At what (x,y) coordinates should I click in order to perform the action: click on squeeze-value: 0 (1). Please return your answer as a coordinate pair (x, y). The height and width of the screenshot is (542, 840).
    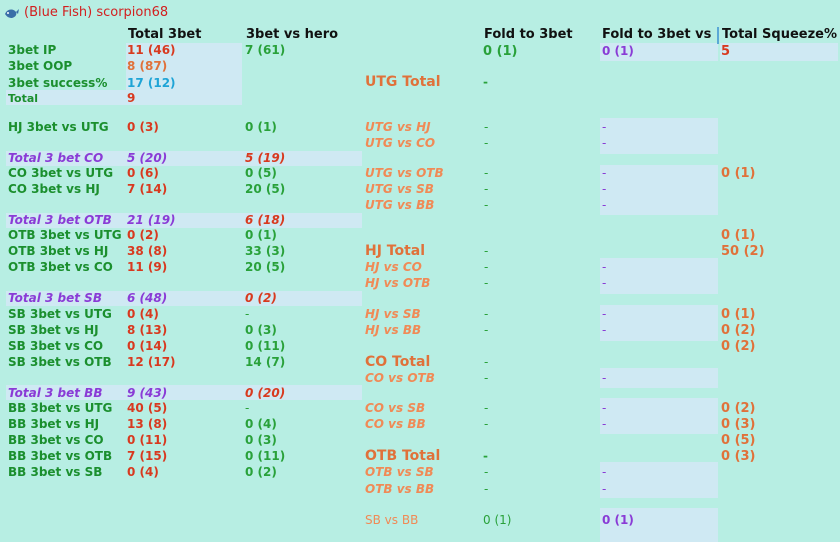
    Looking at the image, I should click on (738, 235).